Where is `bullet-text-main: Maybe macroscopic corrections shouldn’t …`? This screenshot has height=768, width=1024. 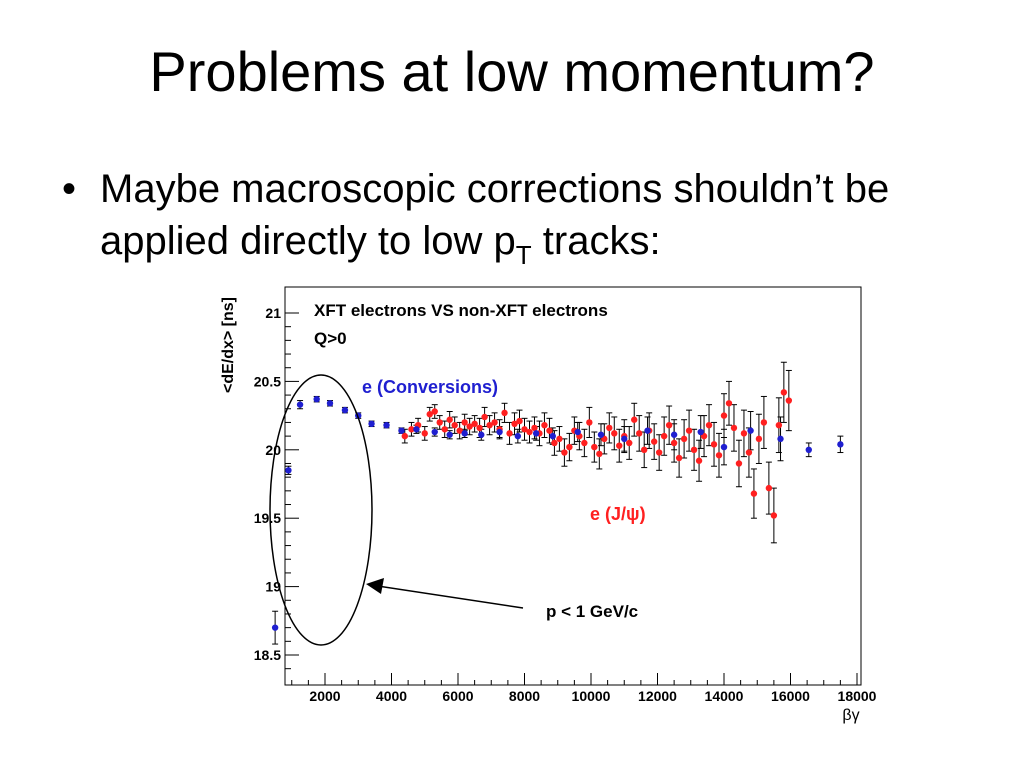 bullet-text-main: Maybe macroscopic corrections shouldn’t … is located at coordinates (495, 215).